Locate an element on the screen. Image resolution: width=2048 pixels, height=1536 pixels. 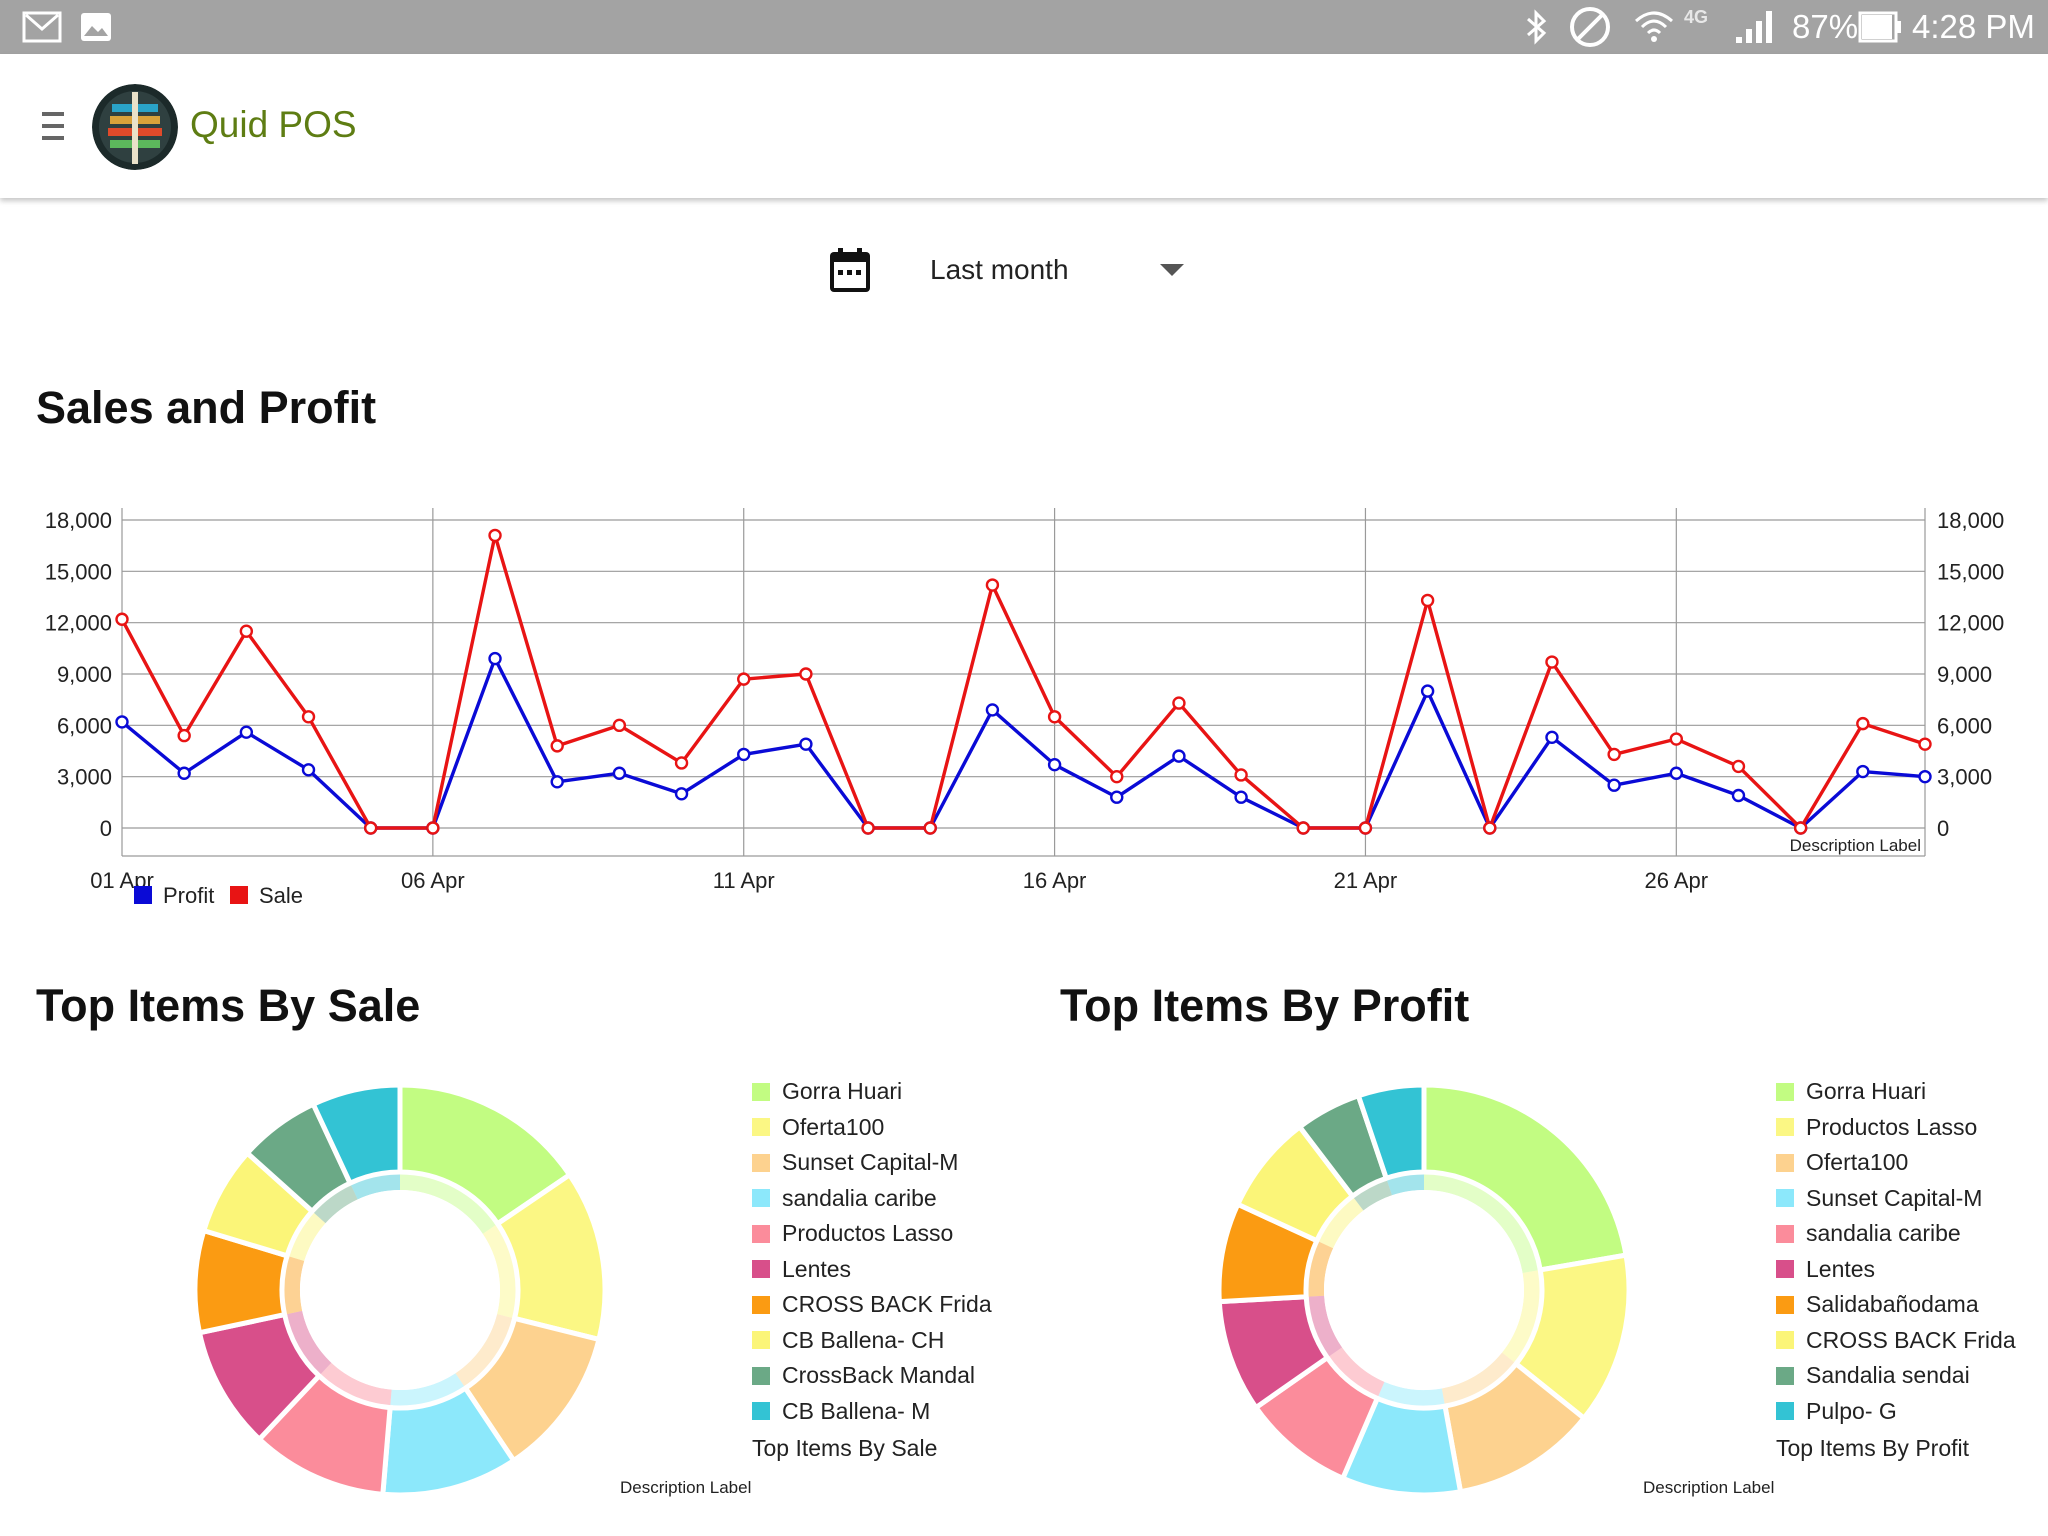
legend-label: Oferta100 is located at coordinates (833, 1126).